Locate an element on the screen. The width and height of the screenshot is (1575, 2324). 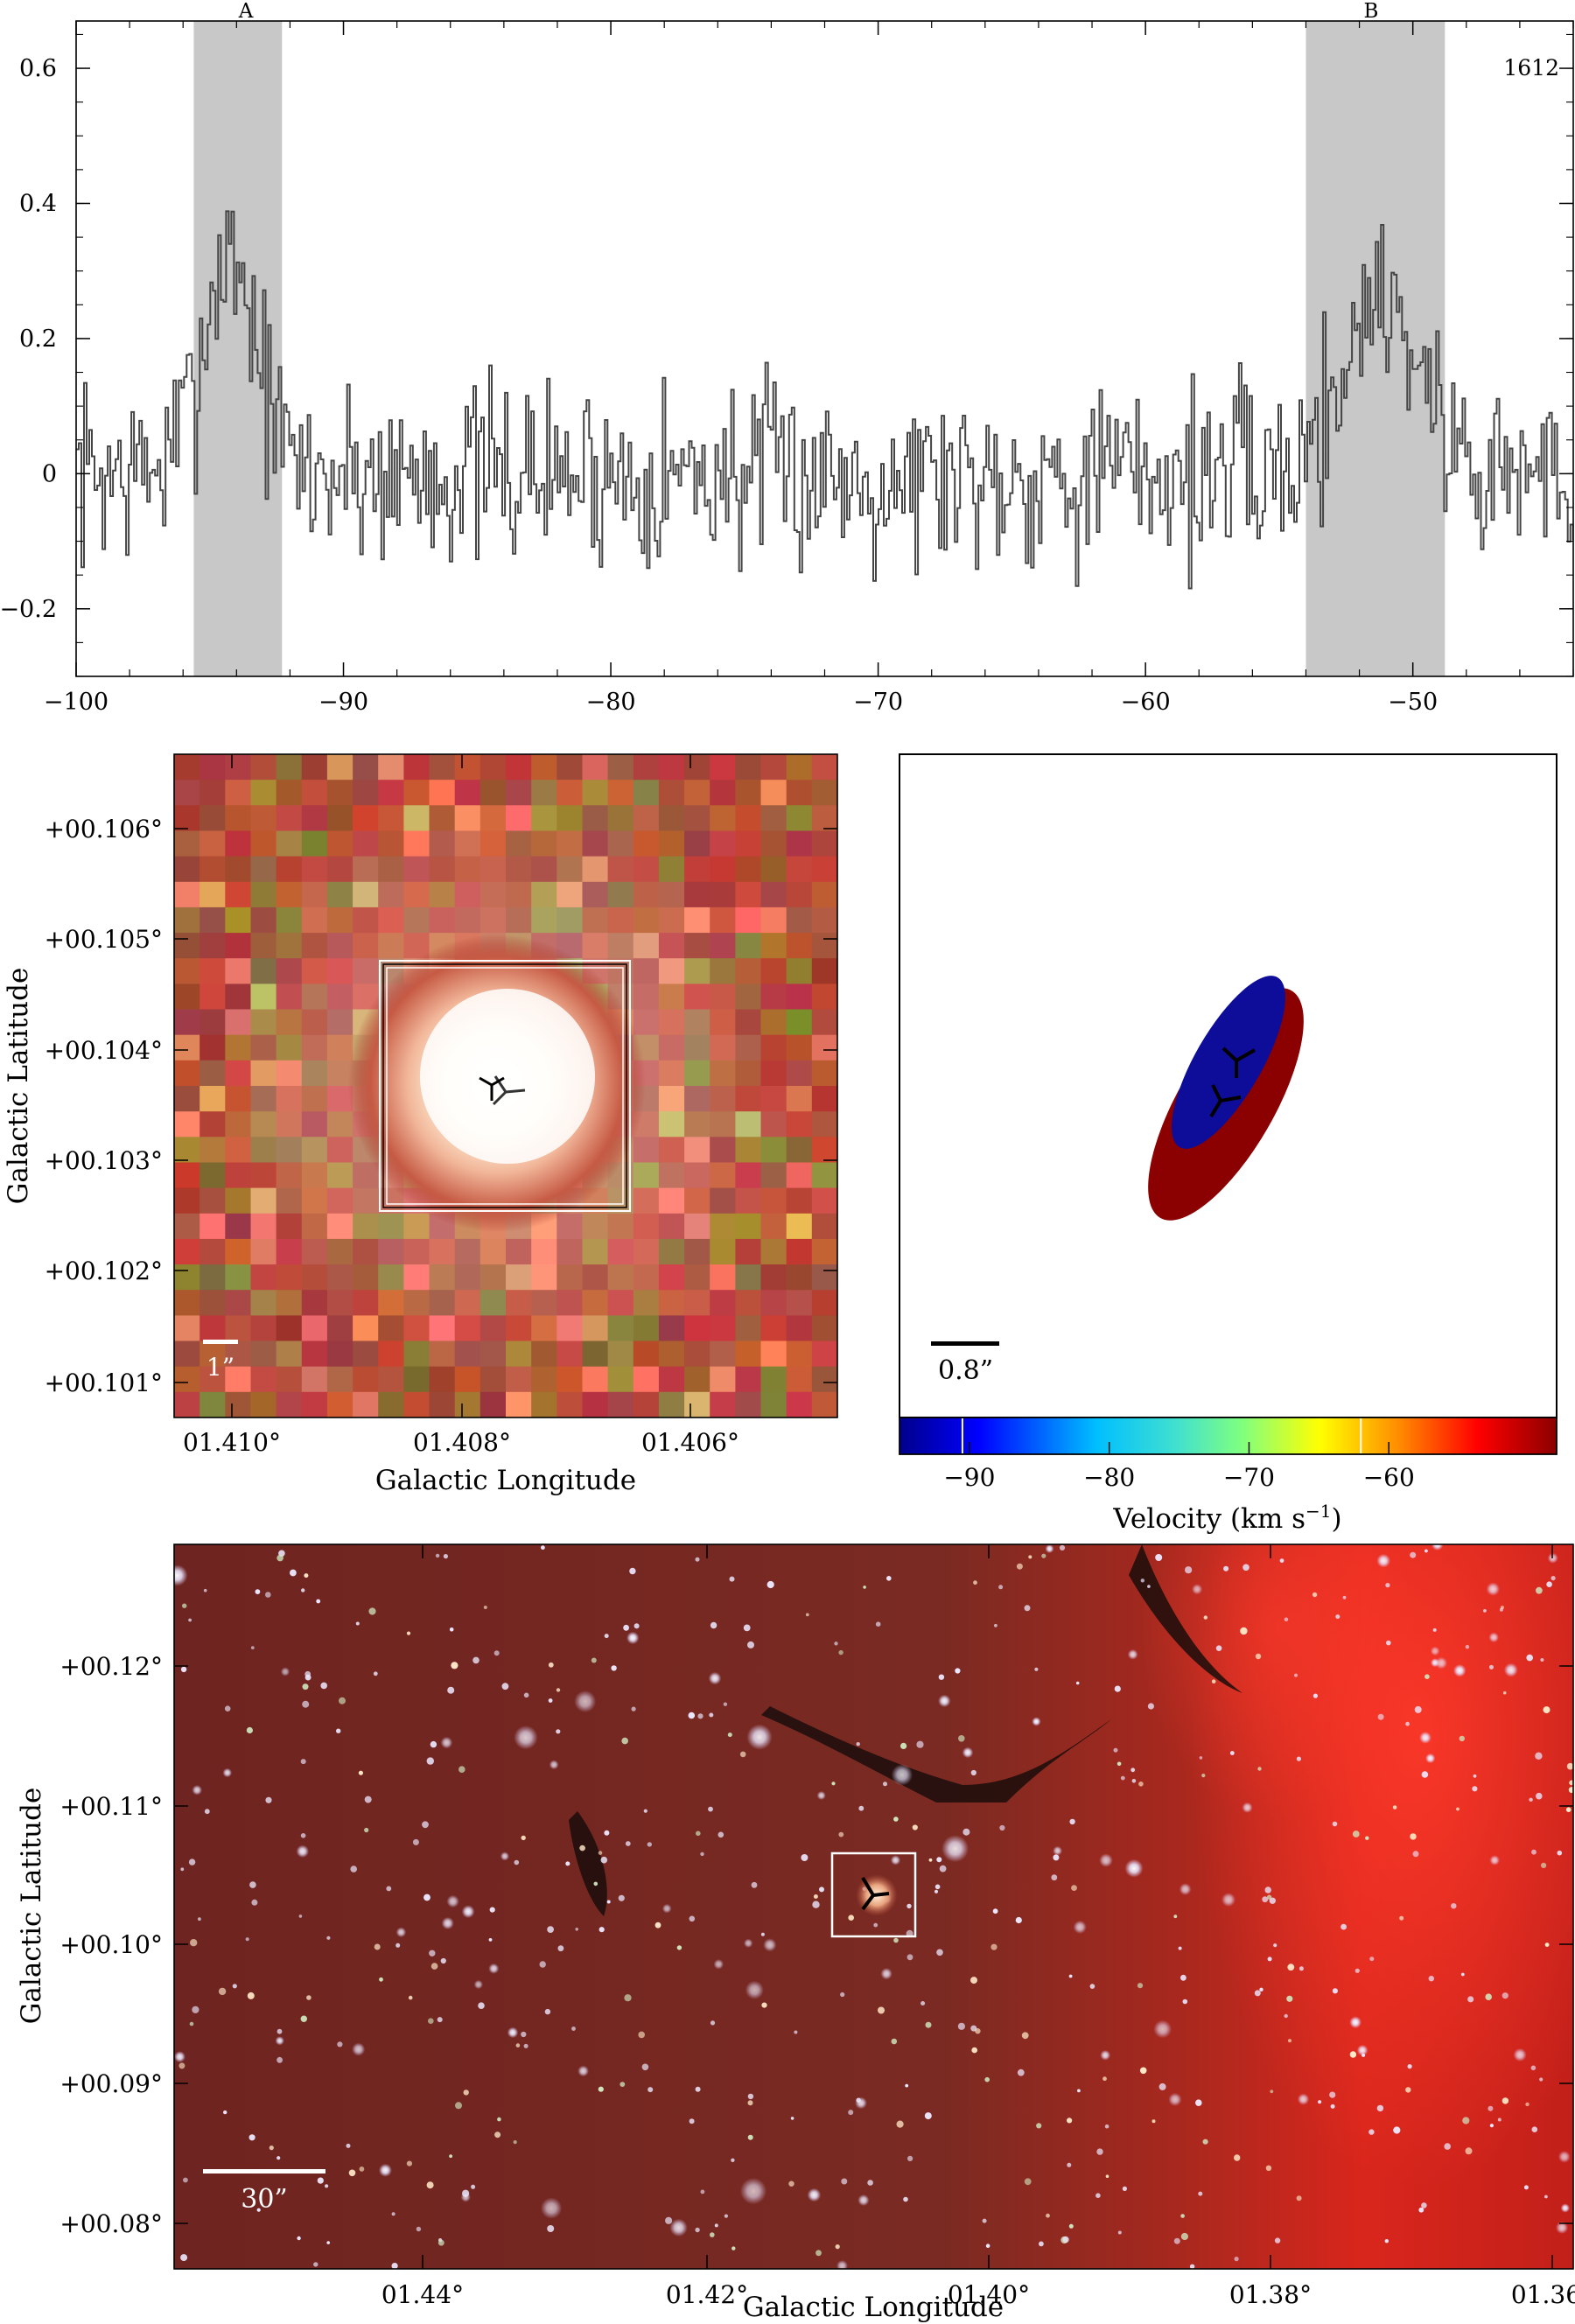
colorbar-ticks: −90 −80 −70 −60 is located at coordinates (1179, 1455).